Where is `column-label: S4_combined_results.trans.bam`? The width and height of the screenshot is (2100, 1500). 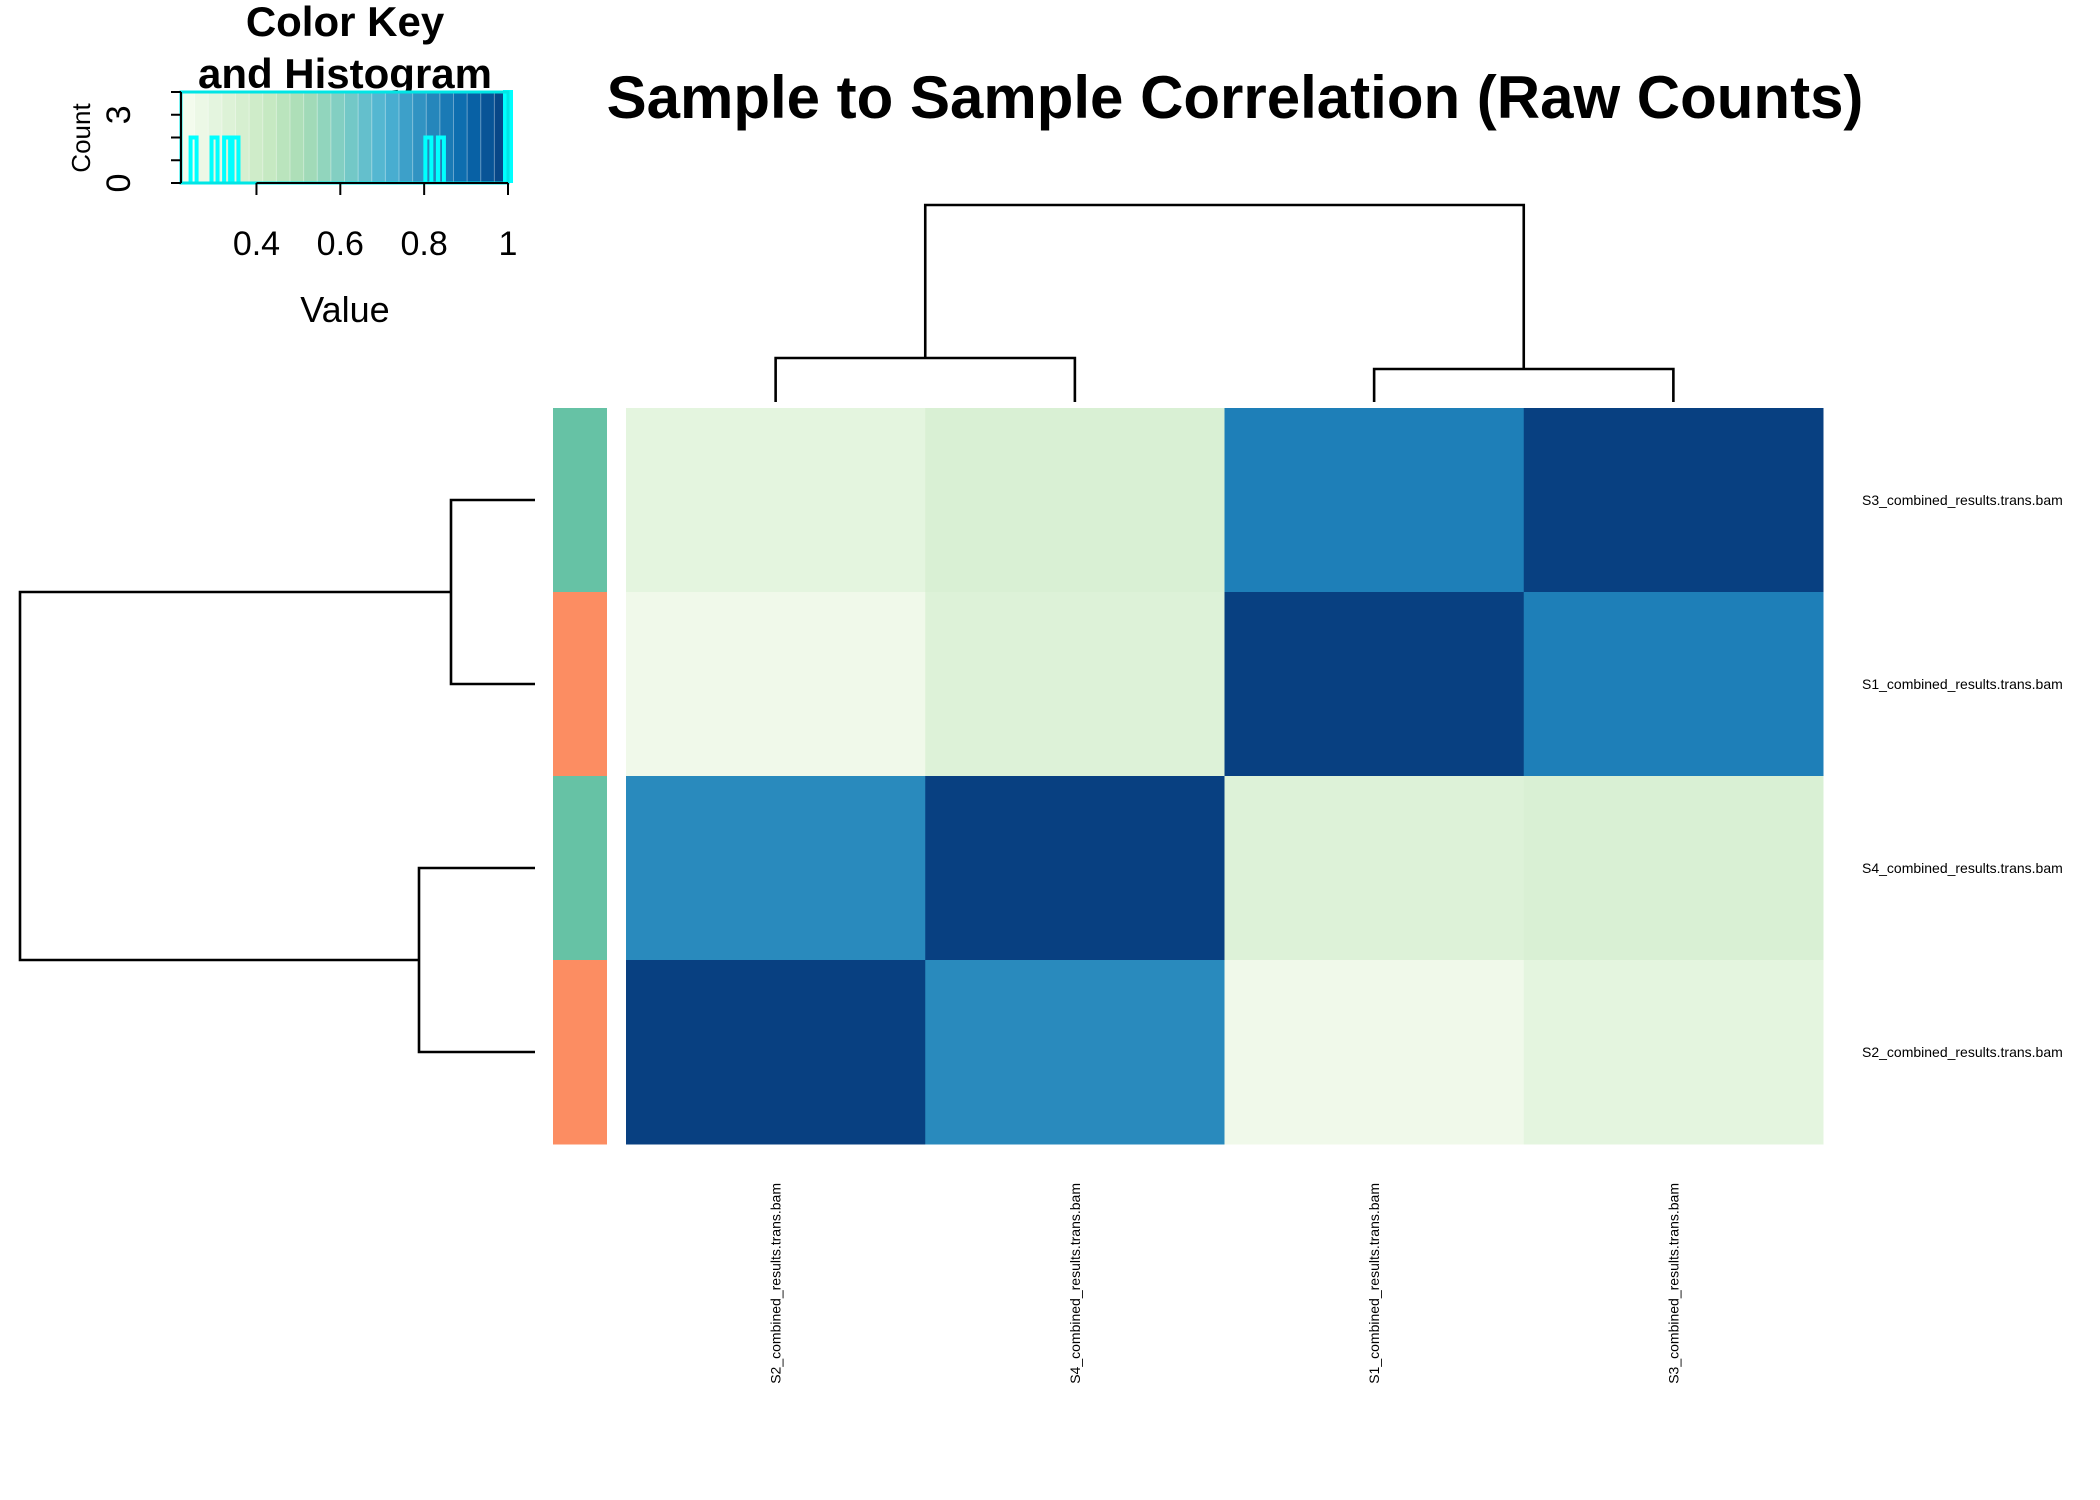
column-label: S4_combined_results.trans.bam is located at coordinates (1075, 1283).